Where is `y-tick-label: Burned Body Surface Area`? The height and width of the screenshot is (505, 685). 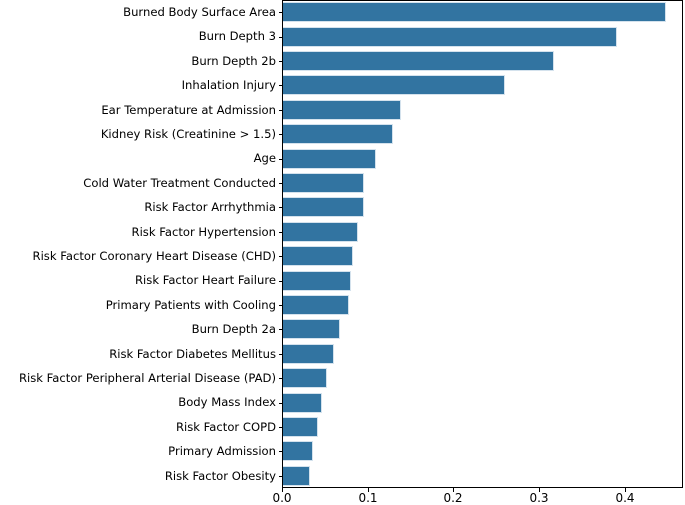 y-tick-label: Burned Body Surface Area is located at coordinates (199, 12).